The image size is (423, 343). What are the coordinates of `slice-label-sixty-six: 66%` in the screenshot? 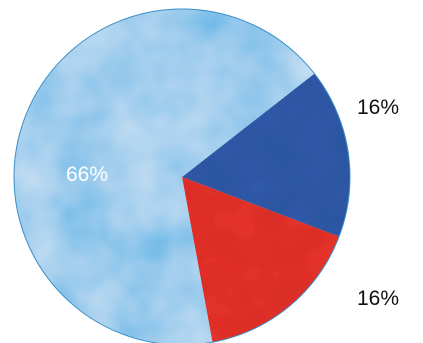 It's located at (87, 174).